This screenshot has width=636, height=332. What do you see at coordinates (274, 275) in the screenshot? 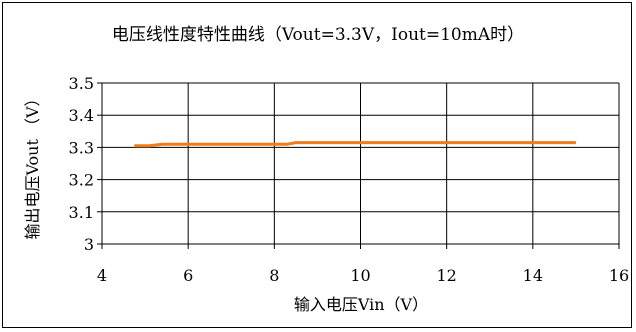
I see `x-tick-label-2: 8` at bounding box center [274, 275].